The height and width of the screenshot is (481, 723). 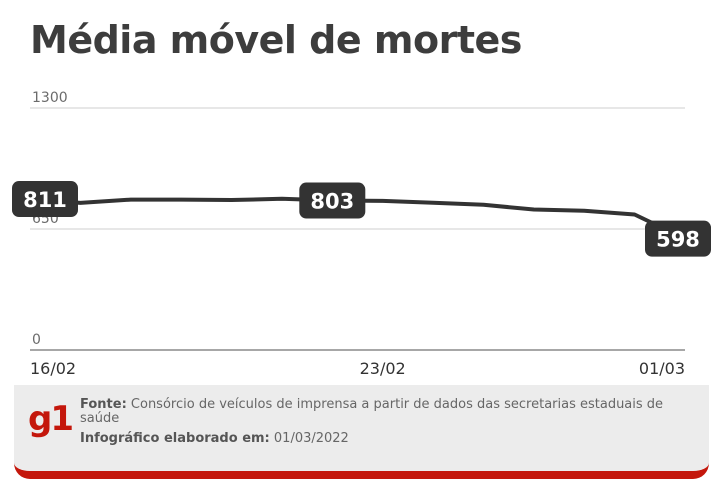 I want to click on data-label-text: 803, so click(x=332, y=202).